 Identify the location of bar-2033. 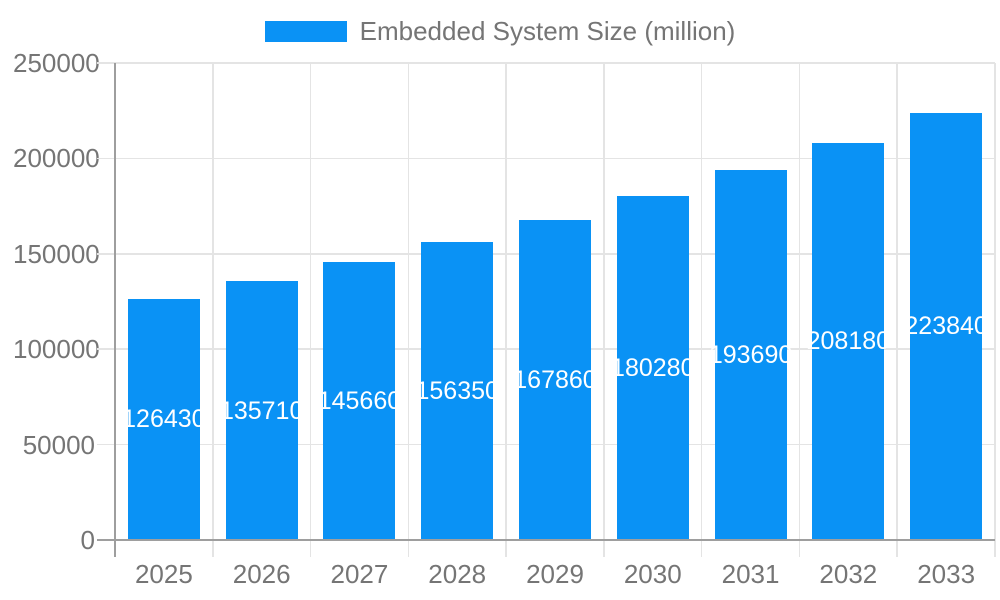
(946, 326).